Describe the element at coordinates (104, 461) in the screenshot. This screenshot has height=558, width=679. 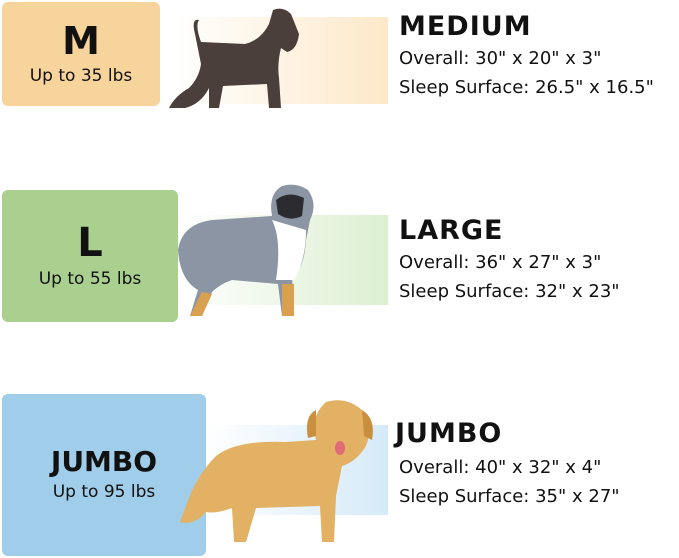
I see `size-code: JUMBO` at that location.